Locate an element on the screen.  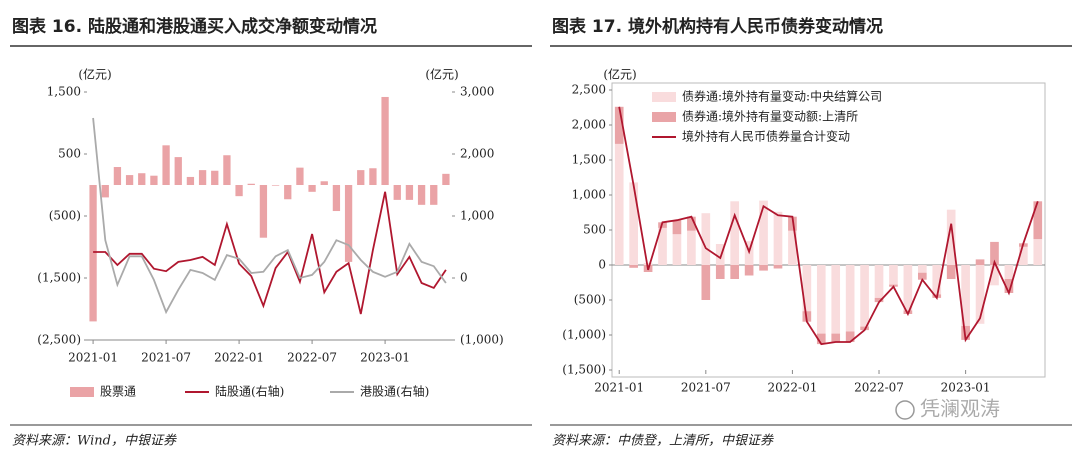
y-tick-label: 3,000 is located at coordinates (477, 92).